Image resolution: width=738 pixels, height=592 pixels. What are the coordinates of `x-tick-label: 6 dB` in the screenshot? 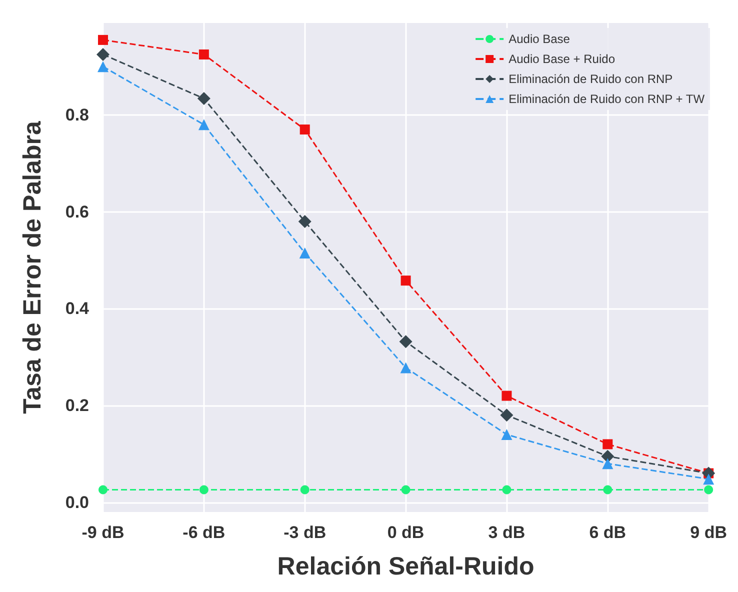 It's located at (607, 532).